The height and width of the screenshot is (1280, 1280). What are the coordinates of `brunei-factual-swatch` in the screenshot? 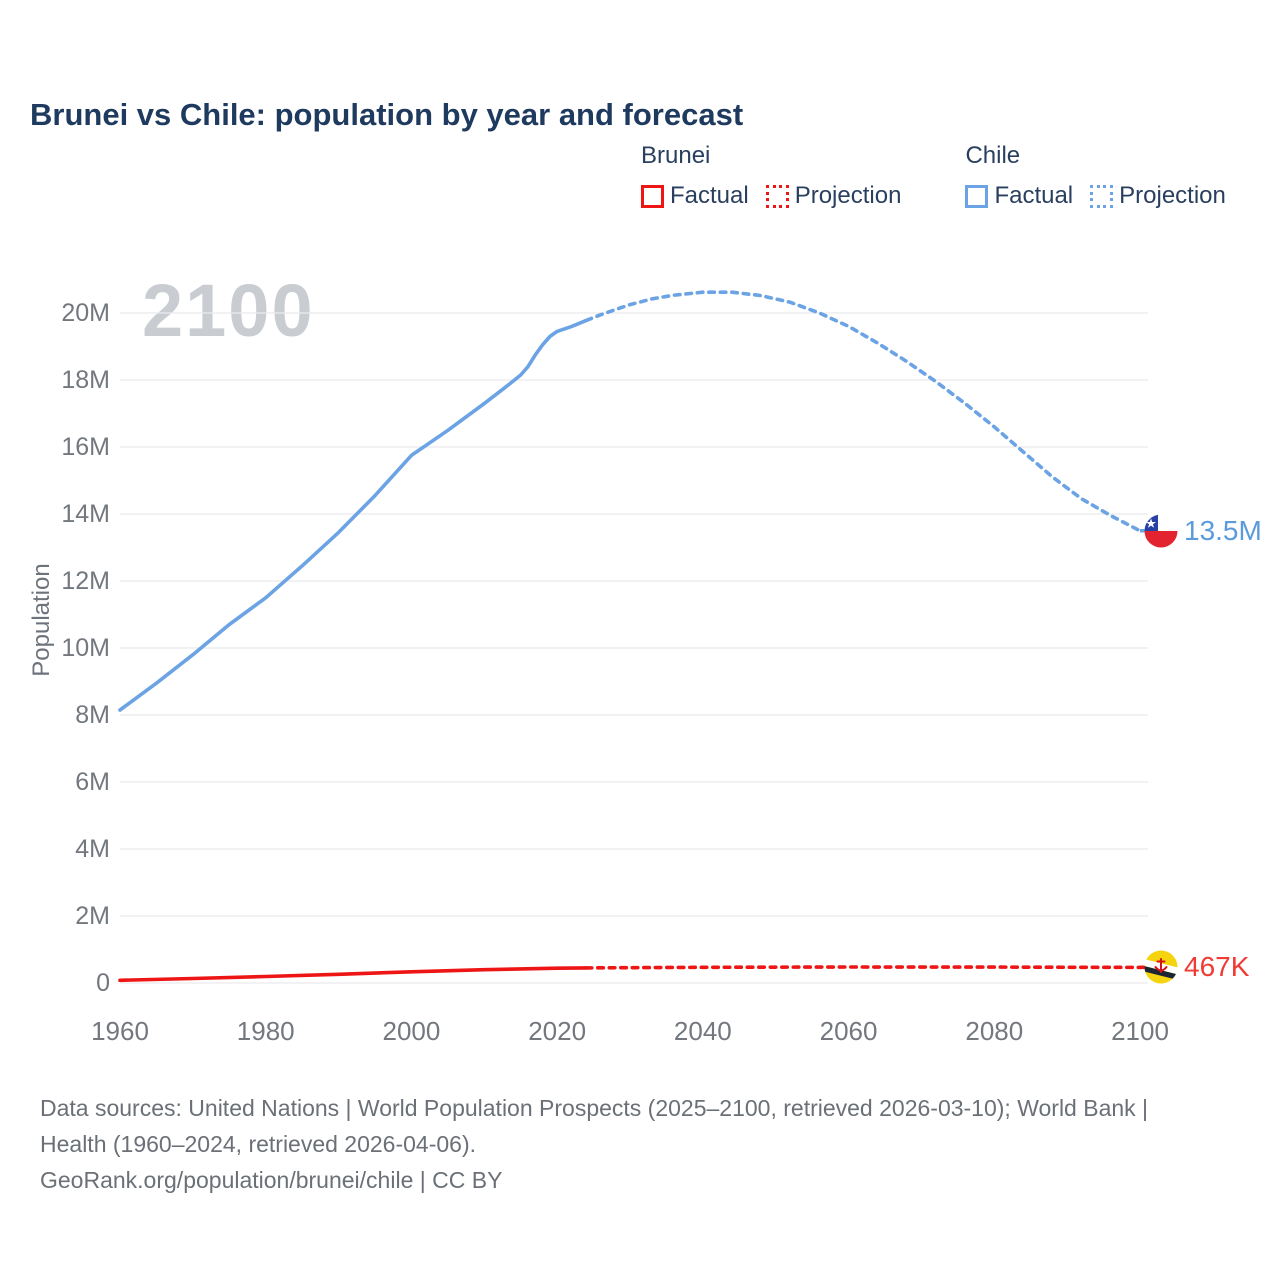 It's located at (652, 196).